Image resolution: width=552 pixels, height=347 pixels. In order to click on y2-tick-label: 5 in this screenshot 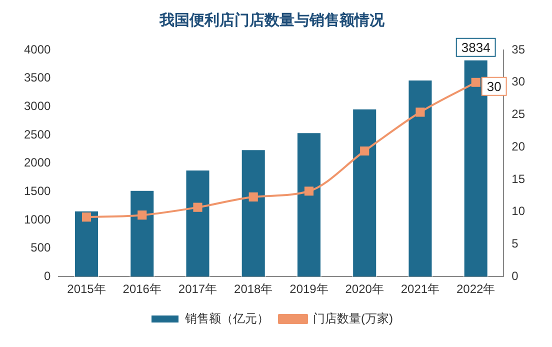, I will do `click(515, 243)`.